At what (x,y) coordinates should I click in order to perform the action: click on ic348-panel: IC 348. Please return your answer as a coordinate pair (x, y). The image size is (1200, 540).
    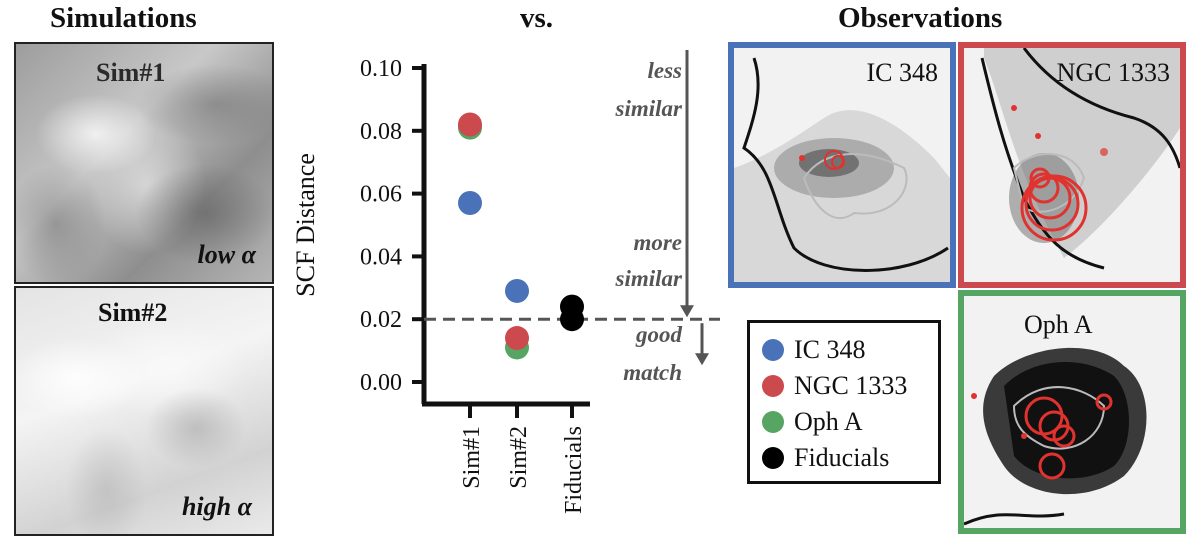
    Looking at the image, I should click on (842, 165).